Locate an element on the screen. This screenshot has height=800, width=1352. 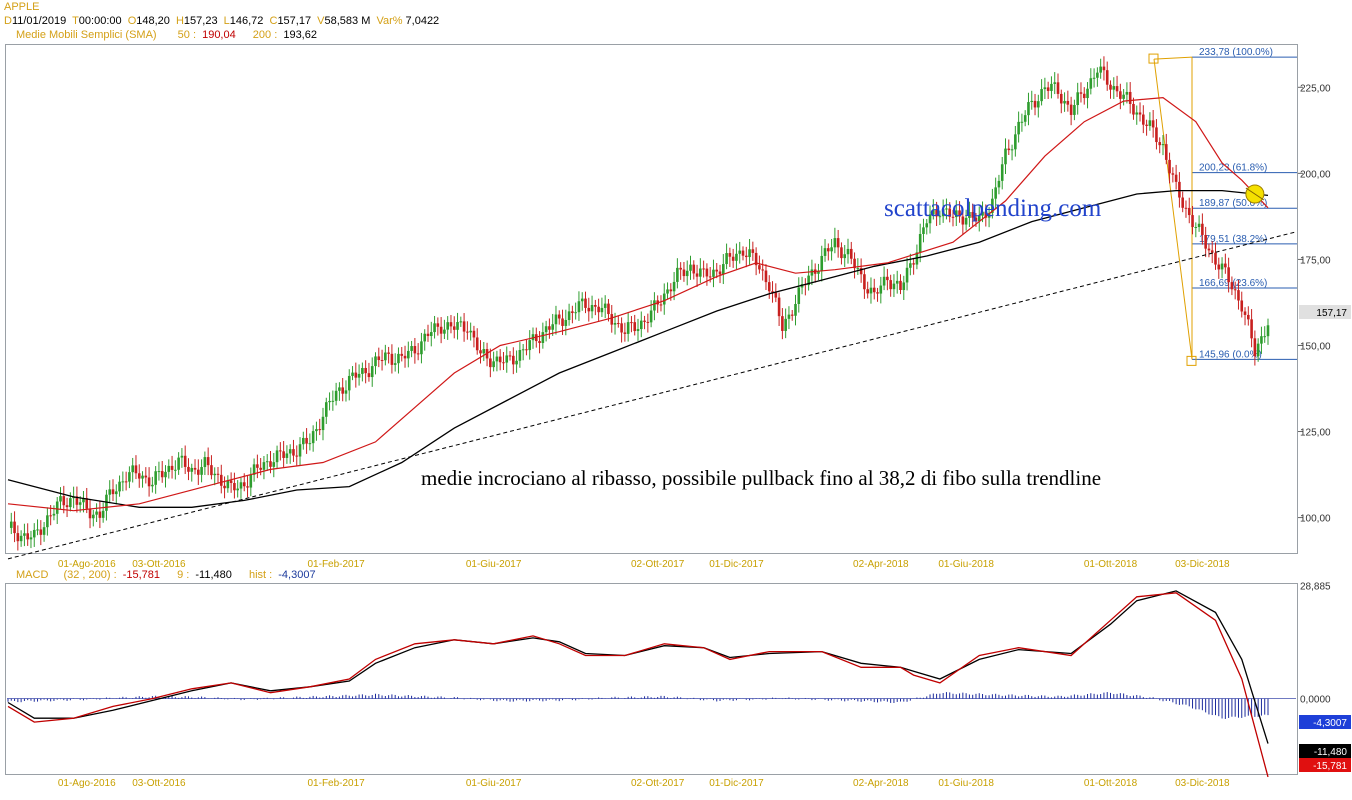
high-value: 157,23 is located at coordinates (200, 21).